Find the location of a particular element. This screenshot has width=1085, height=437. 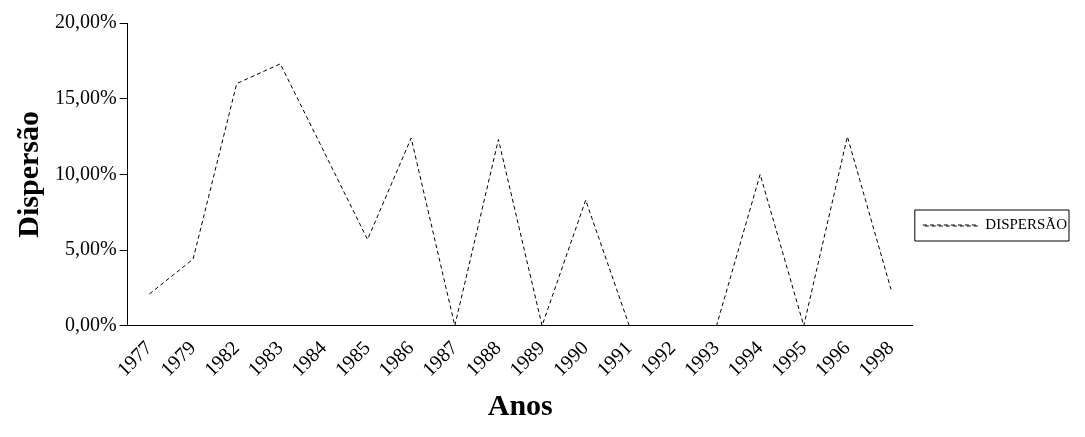

x-tick-label: 1983 is located at coordinates (265, 358).